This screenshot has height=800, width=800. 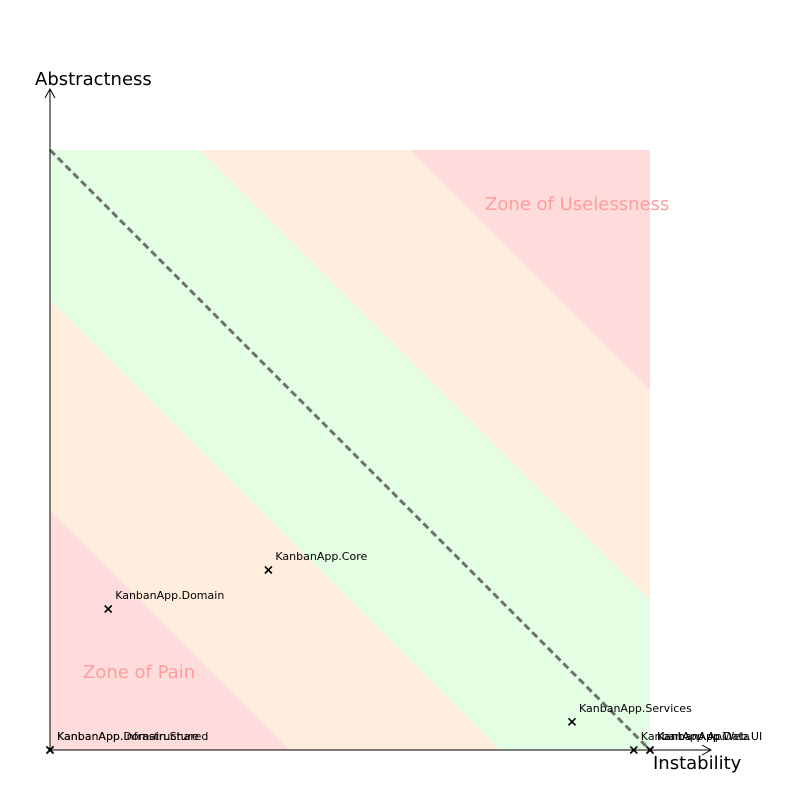 I want to click on data-point: KanbanApp.Services, so click(x=629, y=714).